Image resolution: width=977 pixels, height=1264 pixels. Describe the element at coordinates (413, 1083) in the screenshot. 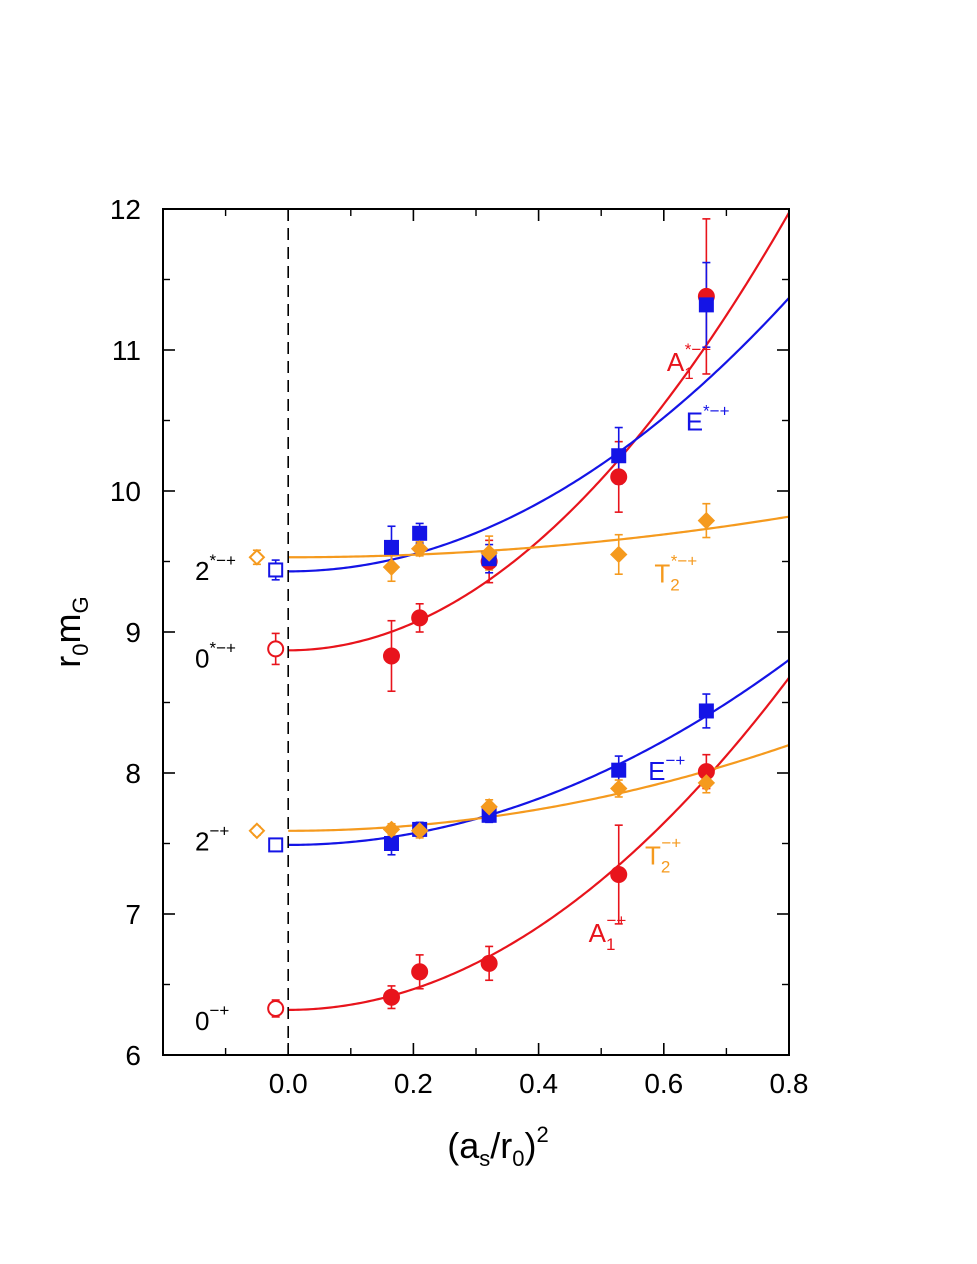

I see `x-tick-label: 0.2` at that location.